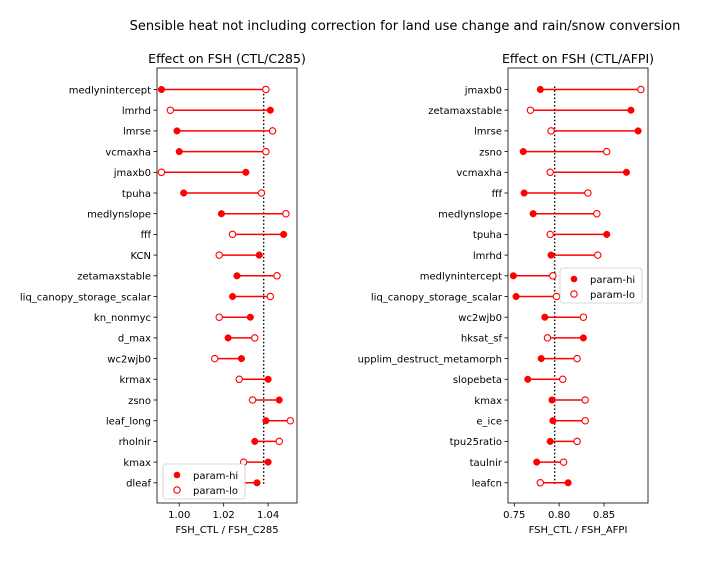 Image resolution: width=720 pixels, height=580 pixels. What do you see at coordinates (134, 339) in the screenshot?
I see `y-tick-label: d_max` at bounding box center [134, 339].